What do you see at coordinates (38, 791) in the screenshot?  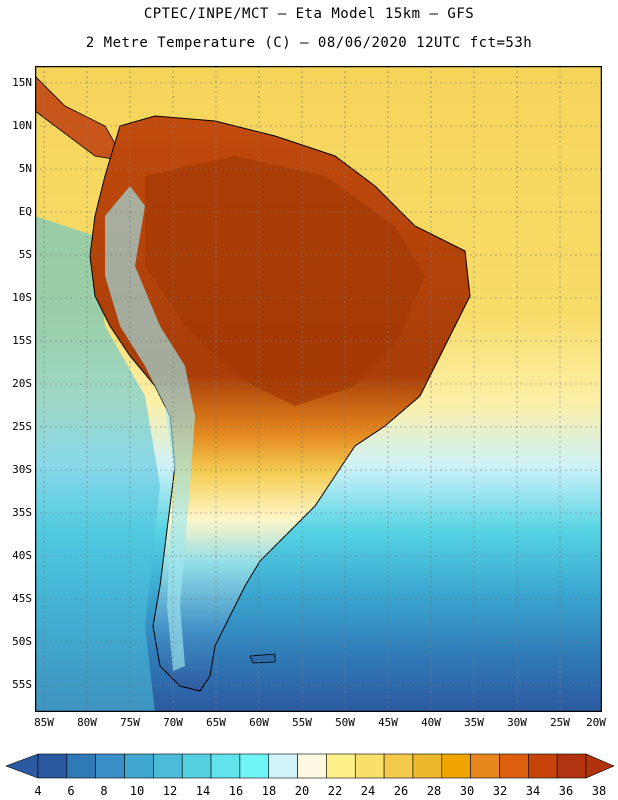 I see `colorbar-label: 4` at bounding box center [38, 791].